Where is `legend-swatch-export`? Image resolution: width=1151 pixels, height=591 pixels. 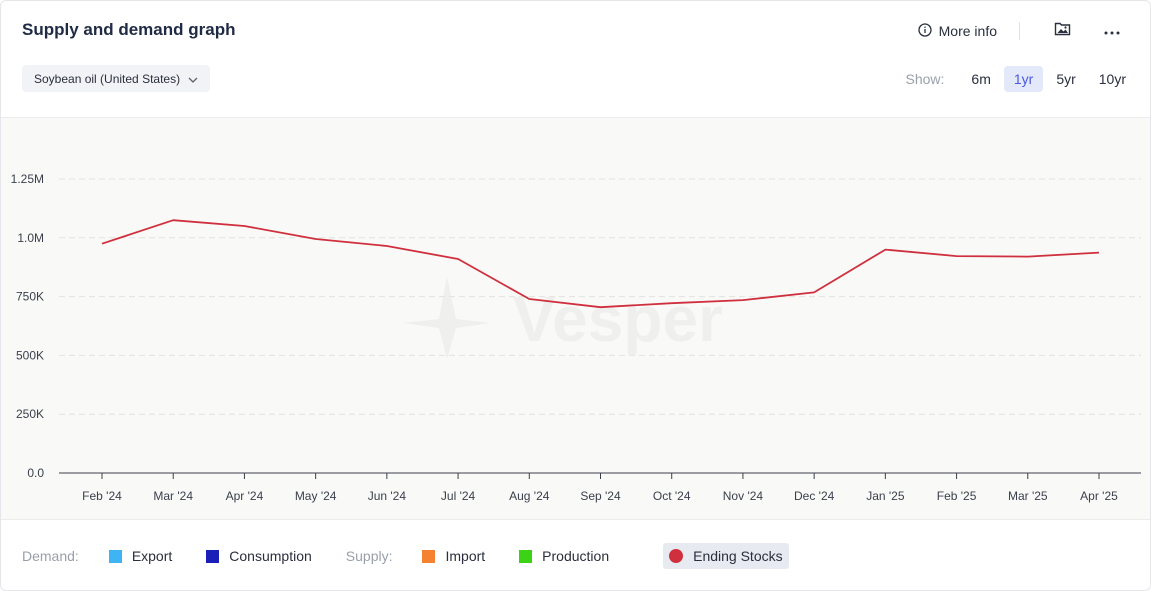 legend-swatch-export is located at coordinates (115, 556).